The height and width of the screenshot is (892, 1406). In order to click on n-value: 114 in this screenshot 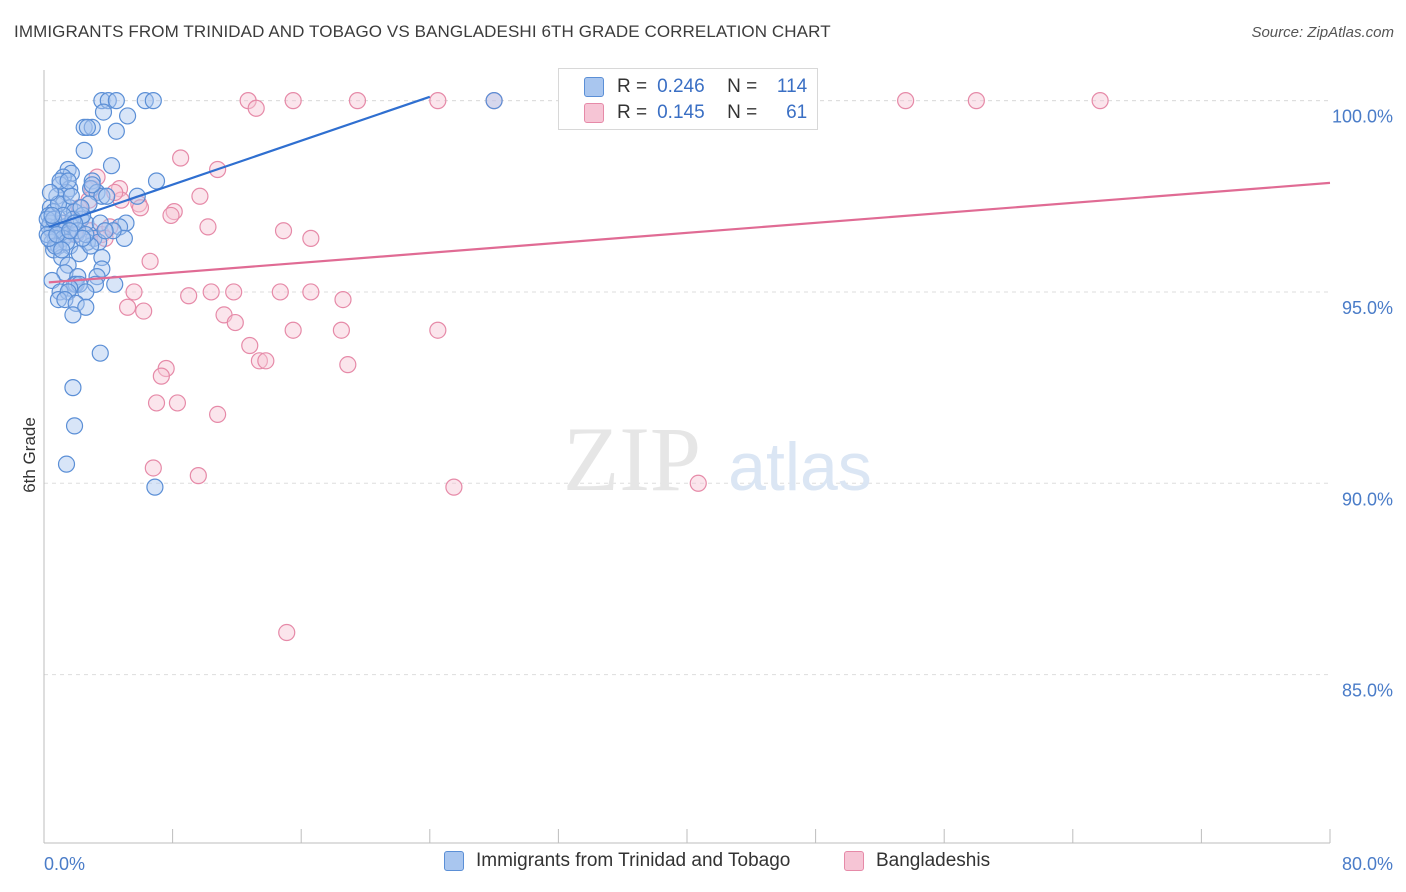, I will do `click(792, 86)`.